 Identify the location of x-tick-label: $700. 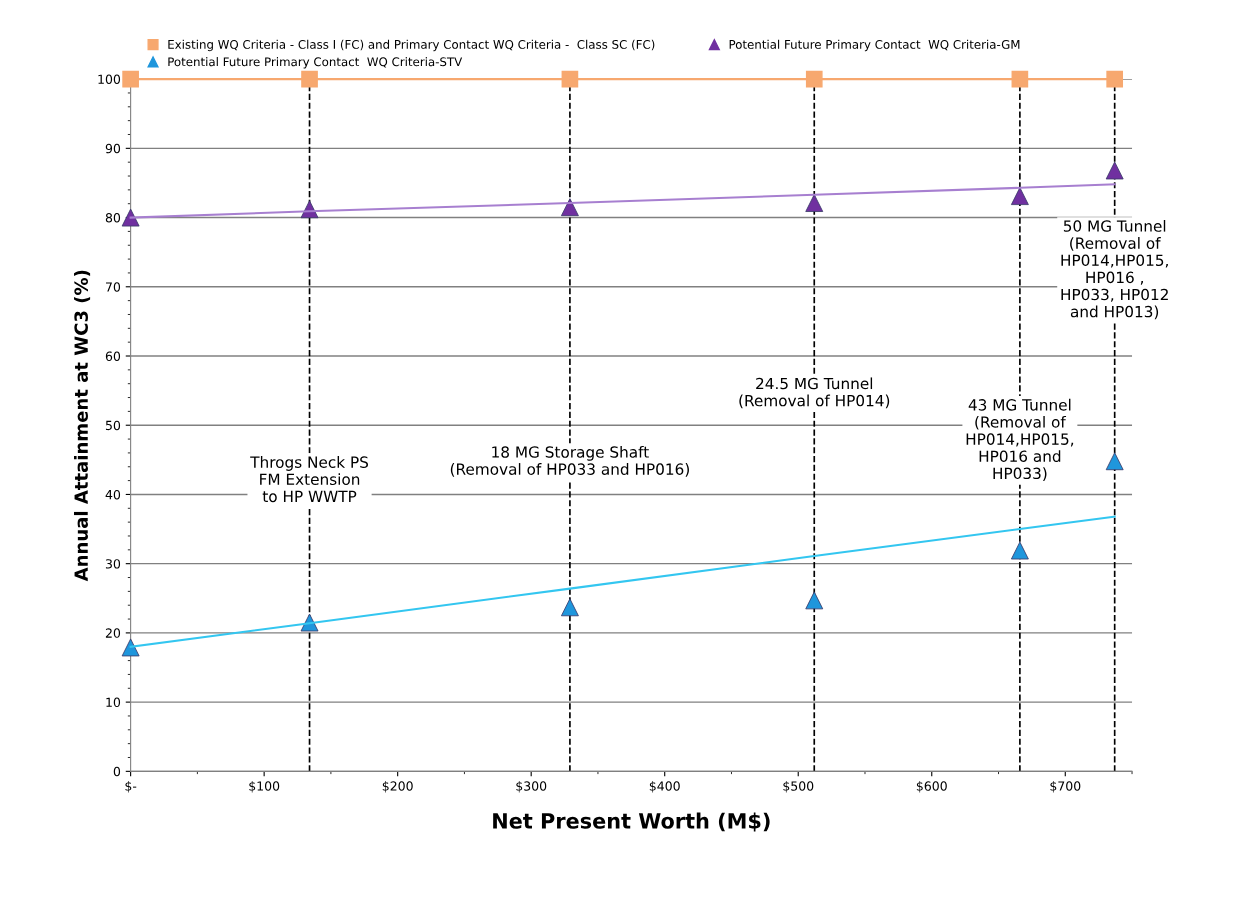
(1065, 787).